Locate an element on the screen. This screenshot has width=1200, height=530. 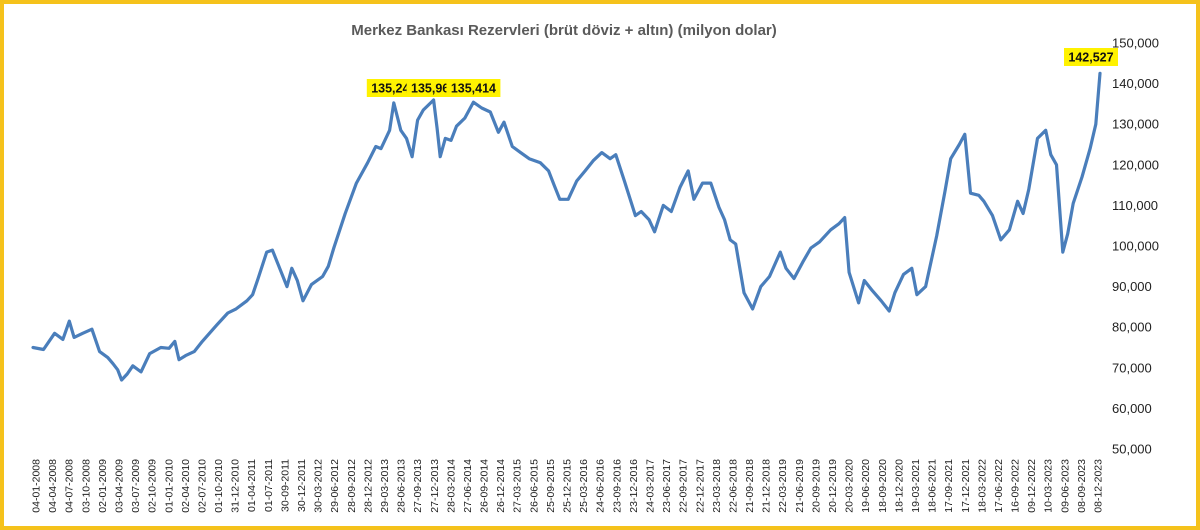
x-tick-label: 26-12-2014 is located at coordinates (501, 486).